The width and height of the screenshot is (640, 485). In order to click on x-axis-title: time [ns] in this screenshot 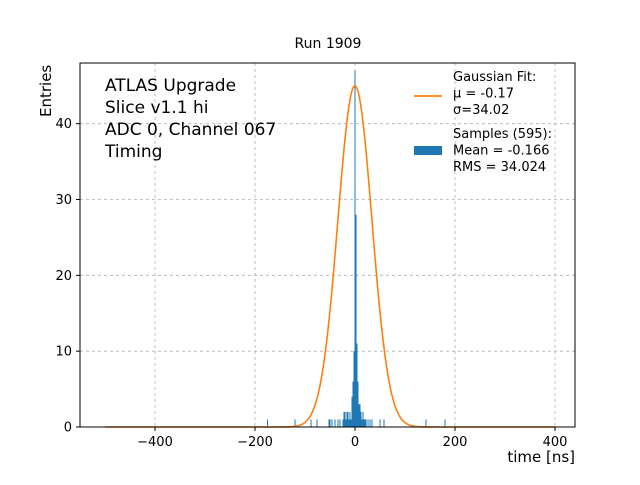, I will do `click(541, 457)`.